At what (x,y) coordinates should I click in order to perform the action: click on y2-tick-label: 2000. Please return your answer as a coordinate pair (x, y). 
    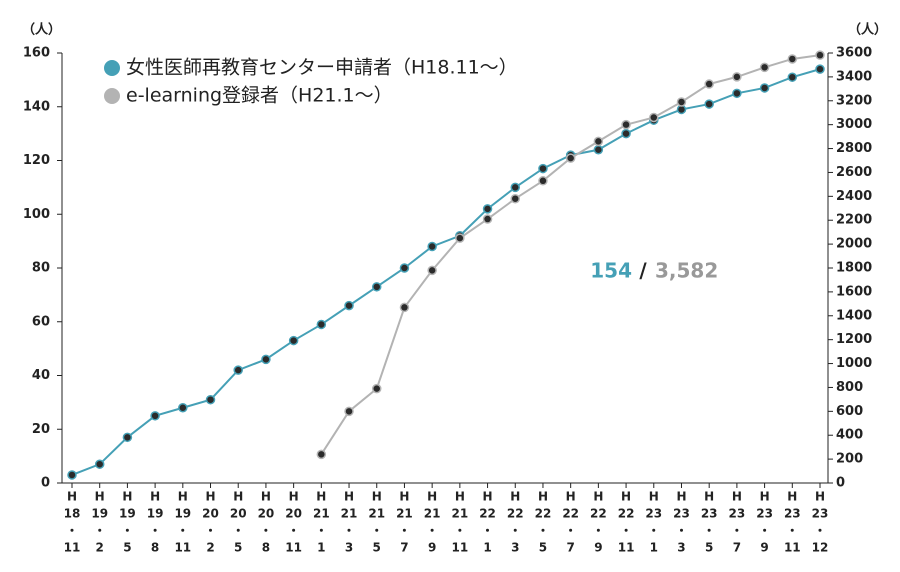
    Looking at the image, I should click on (854, 244).